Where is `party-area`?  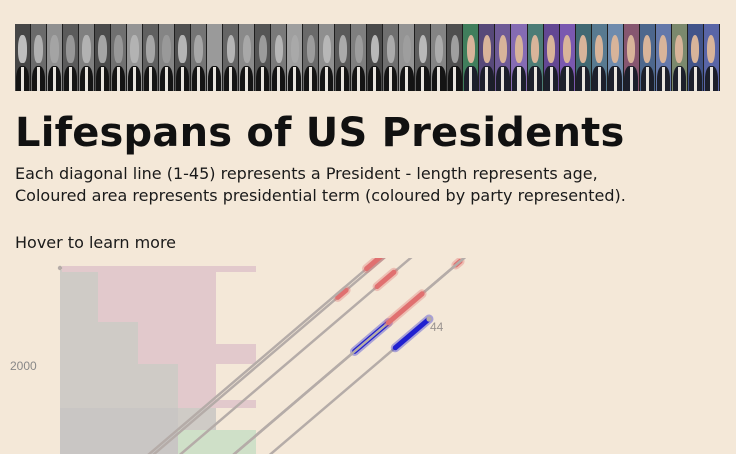 party-area is located at coordinates (158, 360).